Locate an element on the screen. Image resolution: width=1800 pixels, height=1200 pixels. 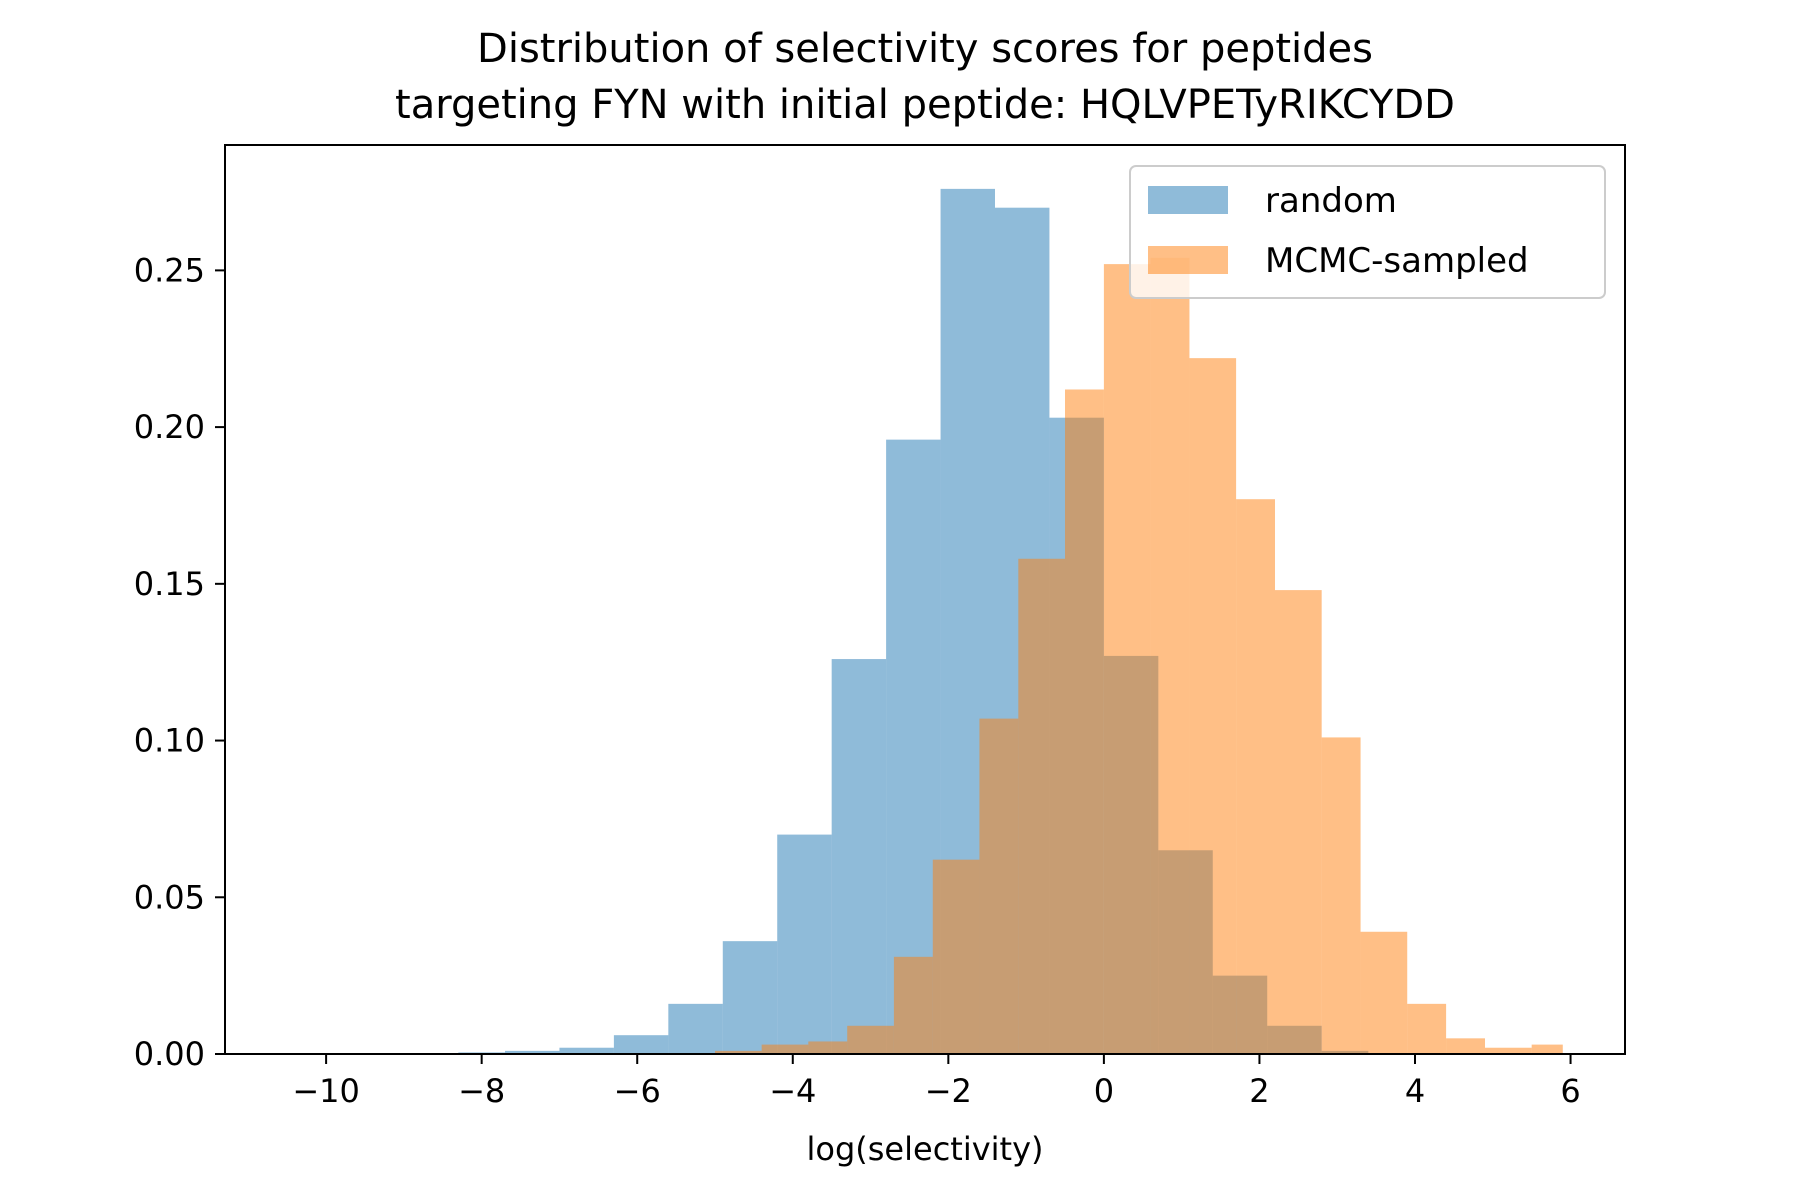
legend-label-mcmc-sampled: MCMC-sampled is located at coordinates (1397, 261).